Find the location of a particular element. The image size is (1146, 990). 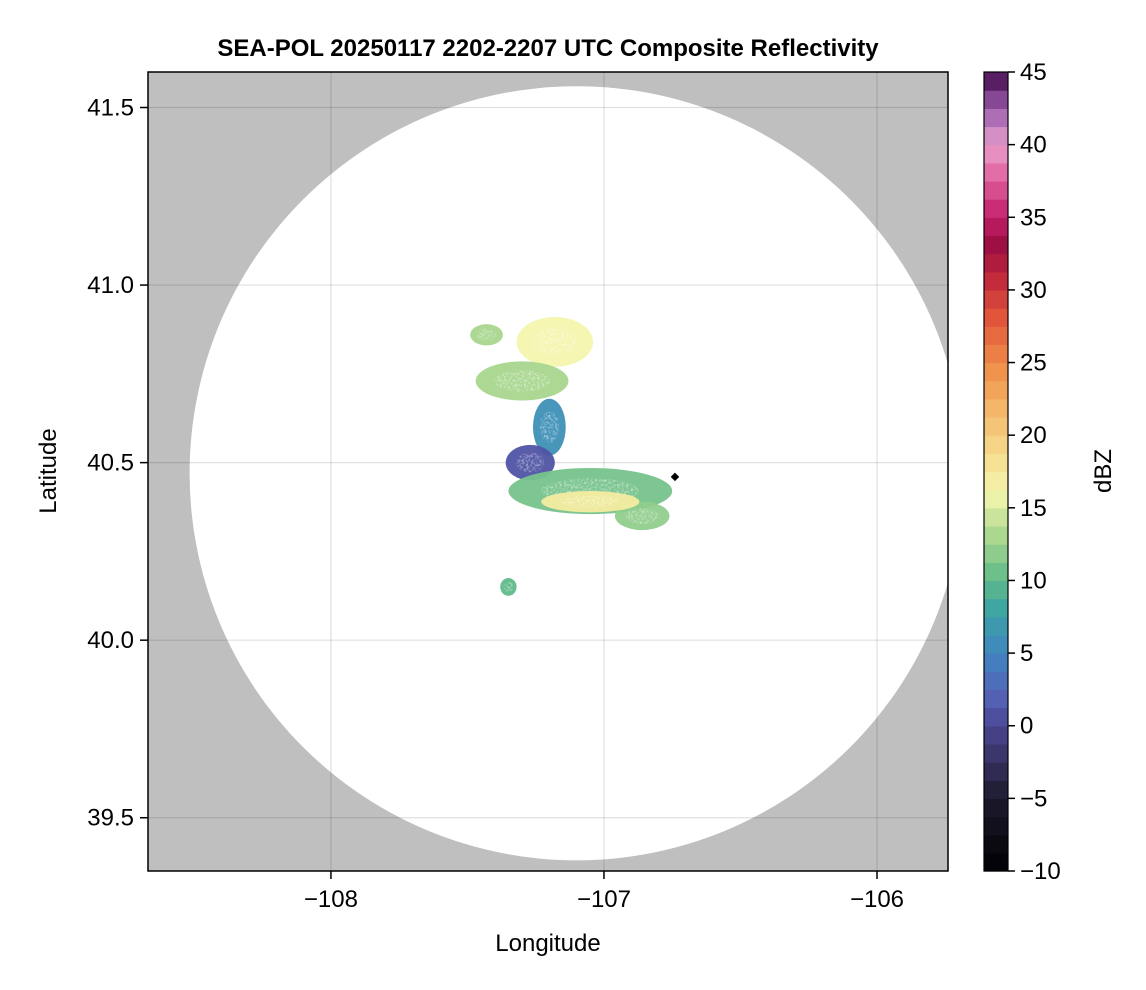

echo-mid-band is located at coordinates (522, 381).